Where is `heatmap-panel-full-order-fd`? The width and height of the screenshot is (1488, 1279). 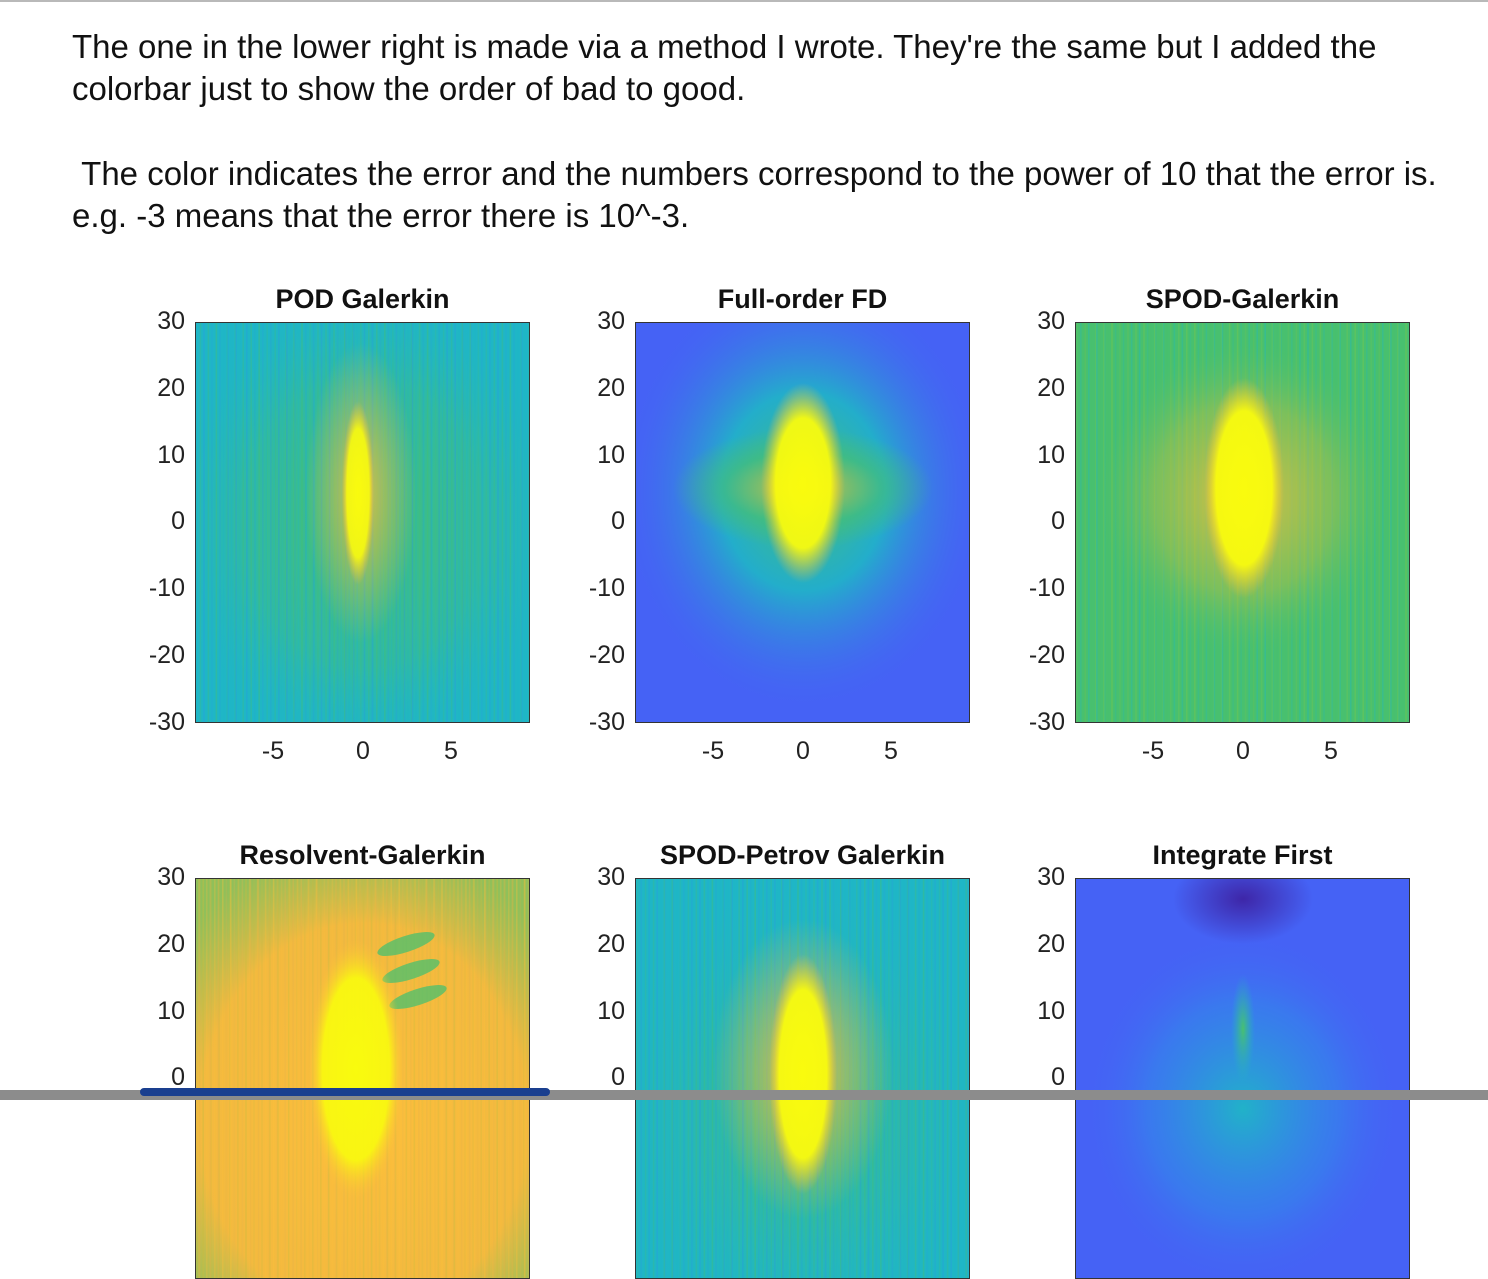 heatmap-panel-full-order-fd is located at coordinates (802, 522).